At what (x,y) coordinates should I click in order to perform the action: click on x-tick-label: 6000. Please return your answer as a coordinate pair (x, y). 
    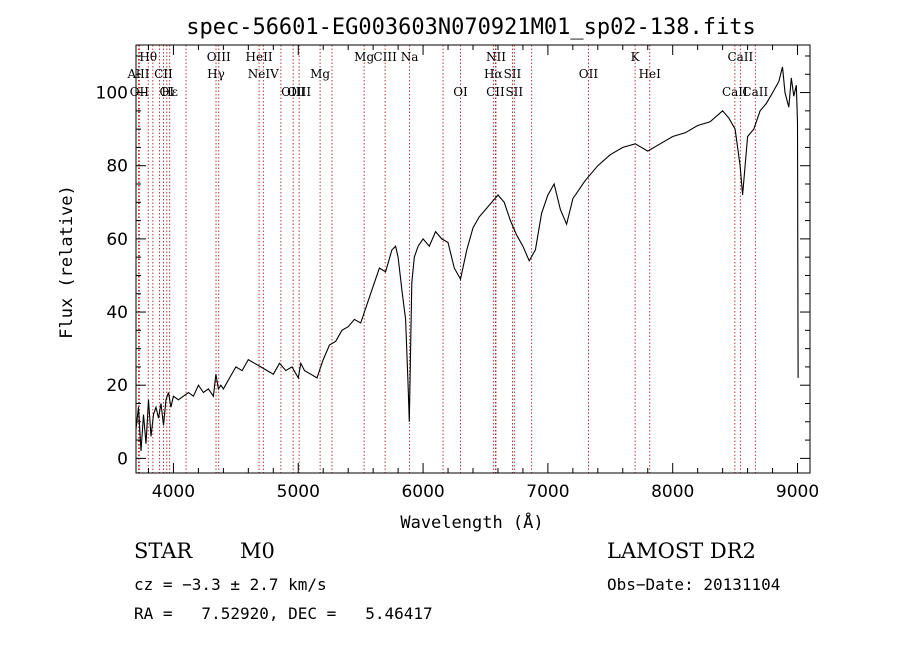
    Looking at the image, I should click on (422, 492).